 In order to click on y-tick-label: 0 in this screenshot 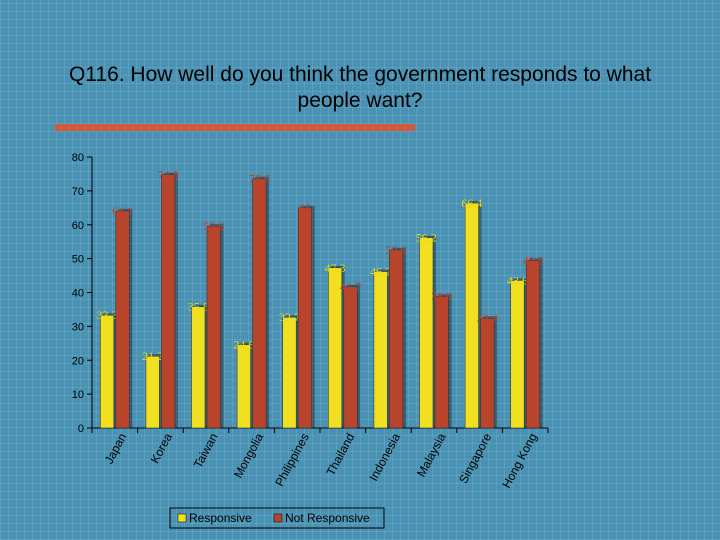, I will do `click(81, 429)`.